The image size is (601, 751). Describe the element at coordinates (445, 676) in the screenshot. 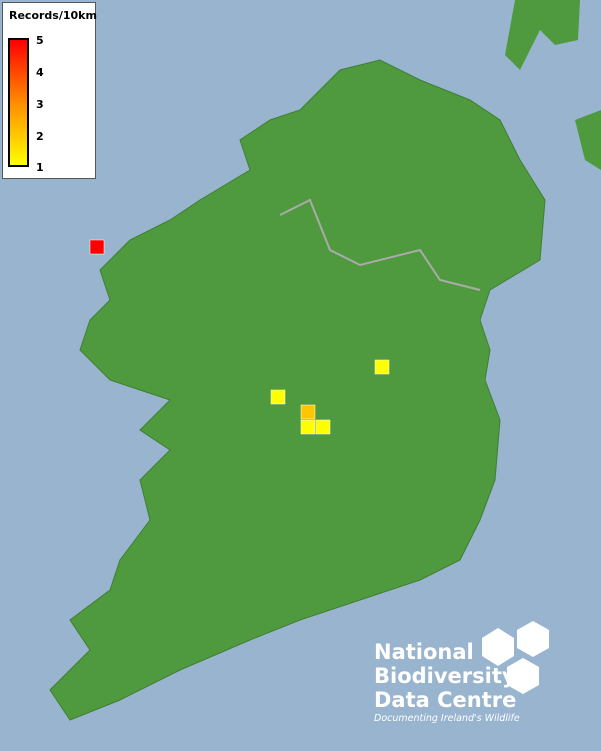

I see `logo-line-2: Biodiversity` at that location.